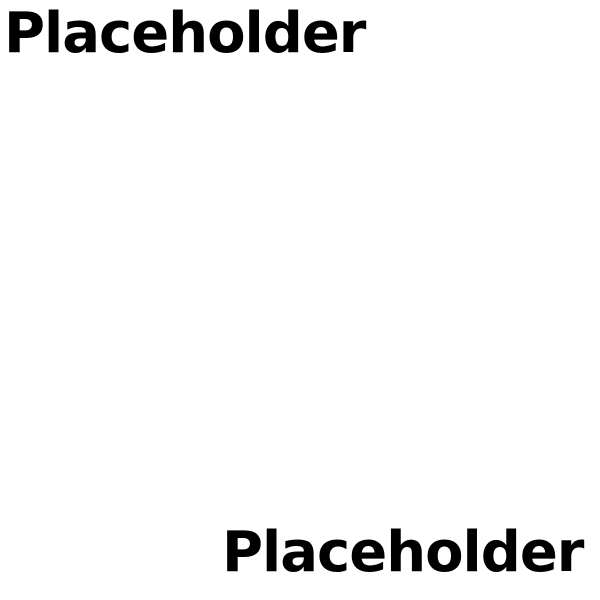 This screenshot has width=600, height=600. I want to click on placeholder-text-top-left: Placeholder, so click(185, 33).